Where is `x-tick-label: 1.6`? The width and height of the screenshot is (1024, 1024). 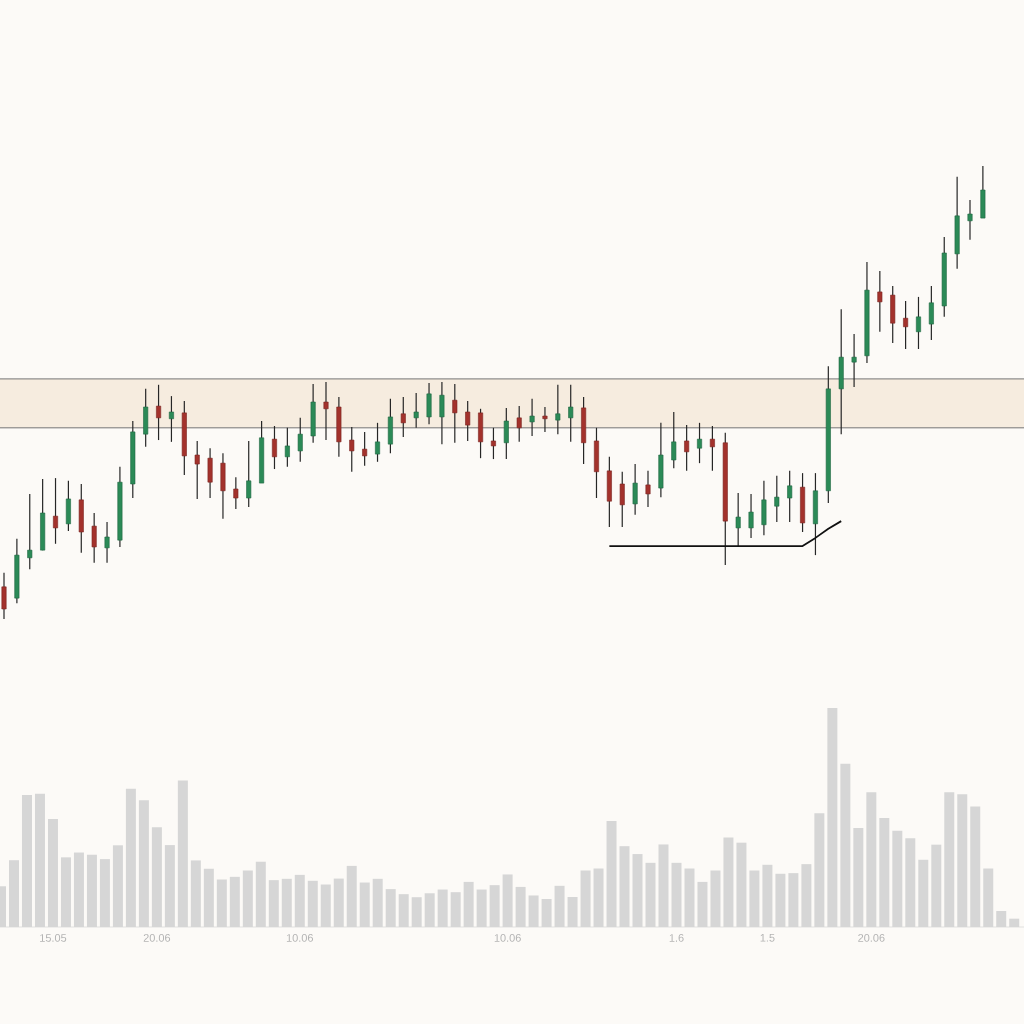 x-tick-label: 1.6 is located at coordinates (676, 938).